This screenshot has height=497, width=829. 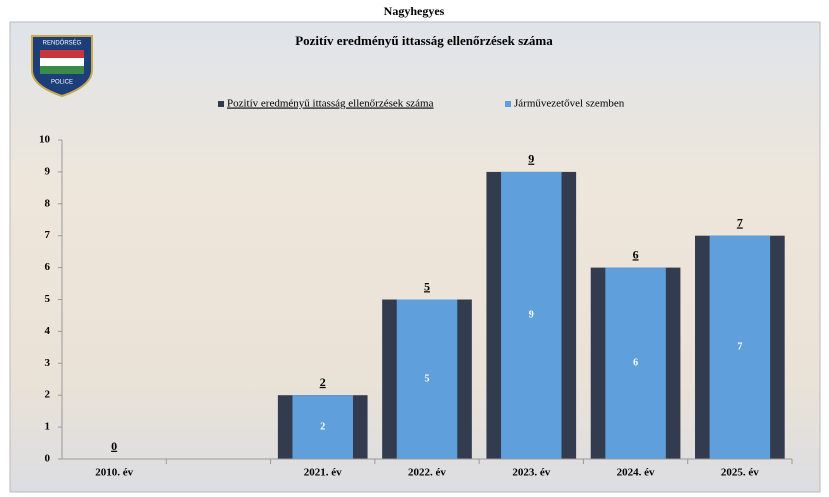 I want to click on data-label: 0, so click(x=114, y=446).